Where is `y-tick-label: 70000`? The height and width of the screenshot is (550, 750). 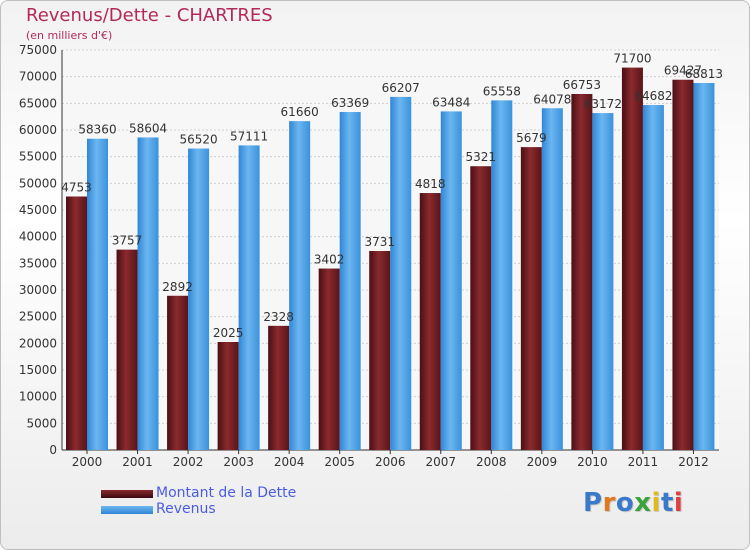
y-tick-label: 70000 is located at coordinates (38, 77).